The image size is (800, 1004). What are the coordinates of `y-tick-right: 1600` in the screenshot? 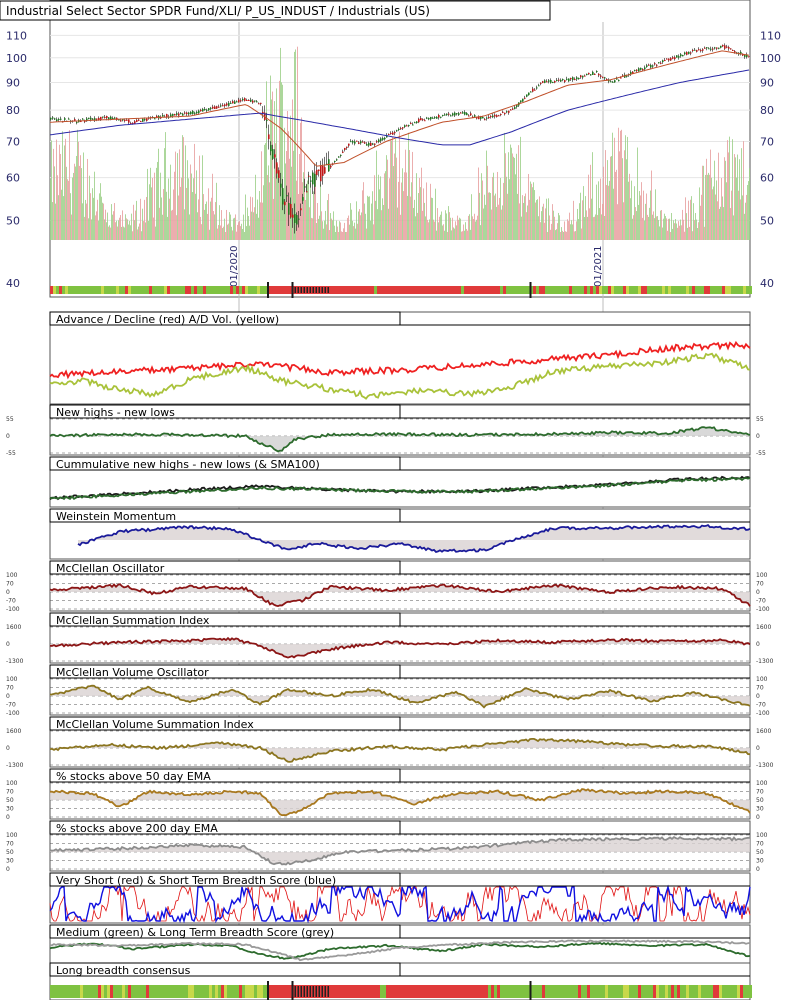 It's located at (763, 731).